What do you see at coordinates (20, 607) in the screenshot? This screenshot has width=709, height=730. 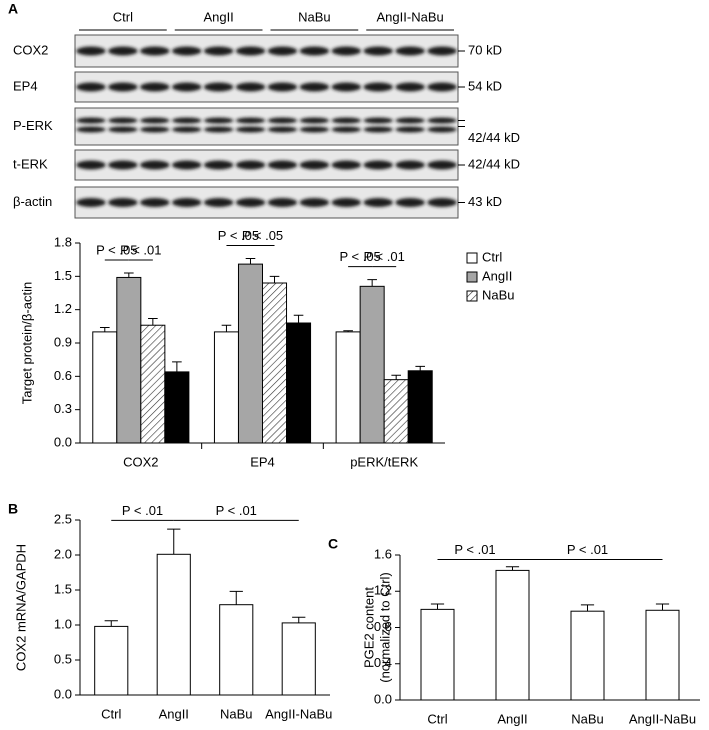 I see `y-axis-label: COX2 mRNA/GAPDH` at bounding box center [20, 607].